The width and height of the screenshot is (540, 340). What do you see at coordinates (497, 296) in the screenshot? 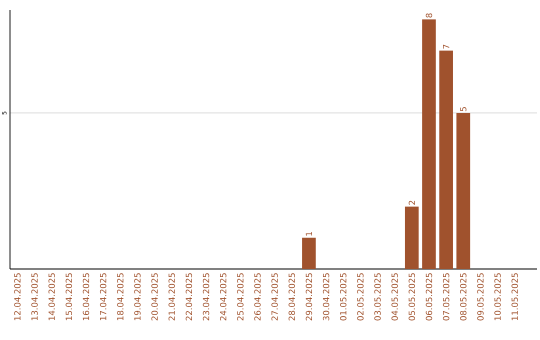
I see `x-tick-label: 10.05.2025` at bounding box center [497, 296].